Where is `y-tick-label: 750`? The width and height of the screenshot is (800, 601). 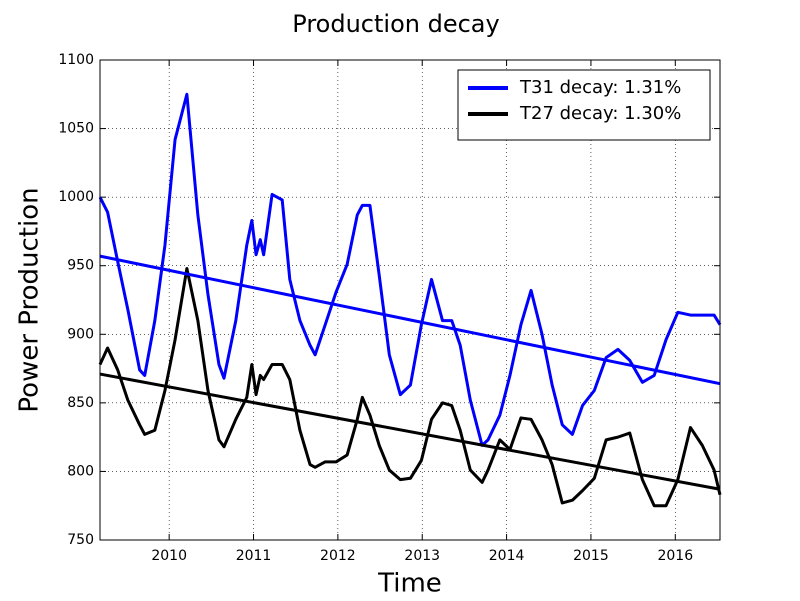 y-tick-label: 750 is located at coordinates (80, 540).